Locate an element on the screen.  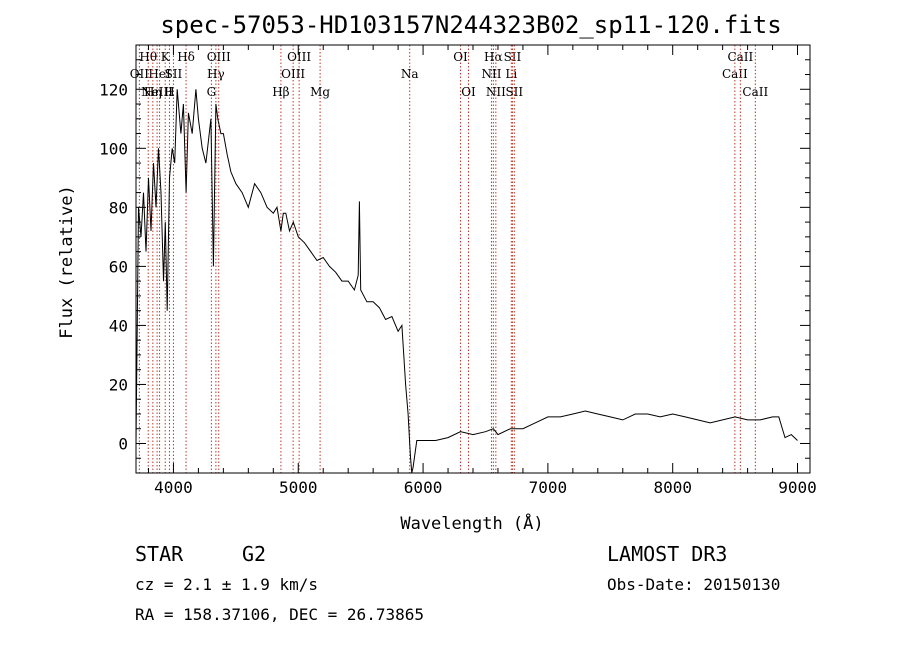
x-tick-label: 9000 is located at coordinates (797, 487).